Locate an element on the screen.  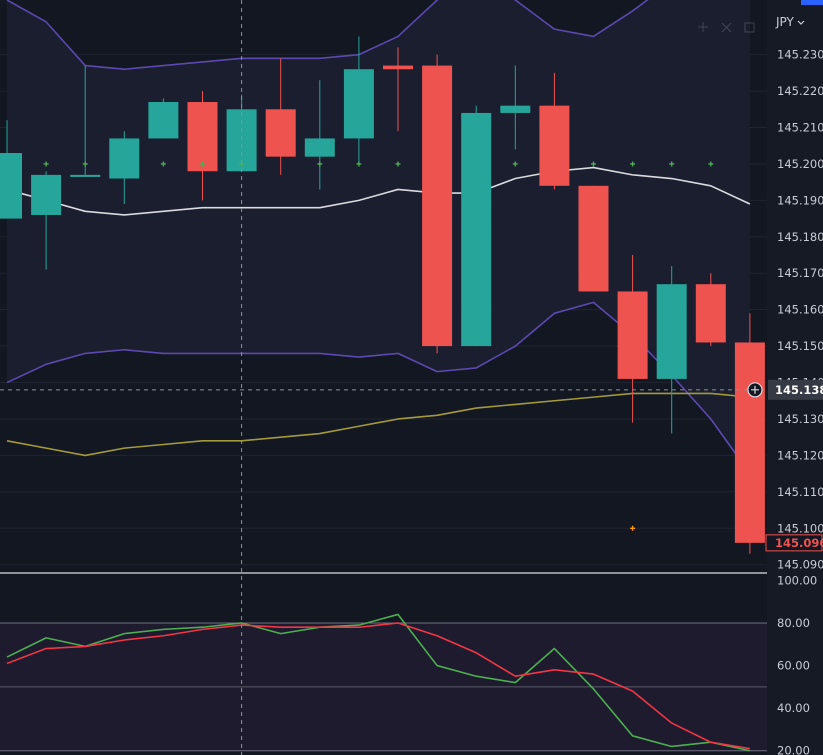
add-alert-icon is located at coordinates (755, 390).